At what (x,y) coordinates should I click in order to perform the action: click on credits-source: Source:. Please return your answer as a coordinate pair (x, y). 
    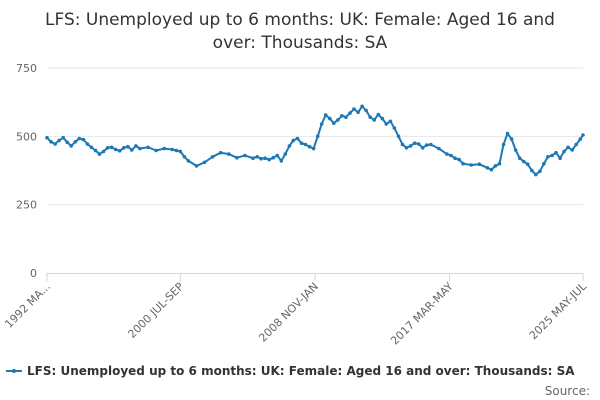
    Looking at the image, I should click on (567, 391).